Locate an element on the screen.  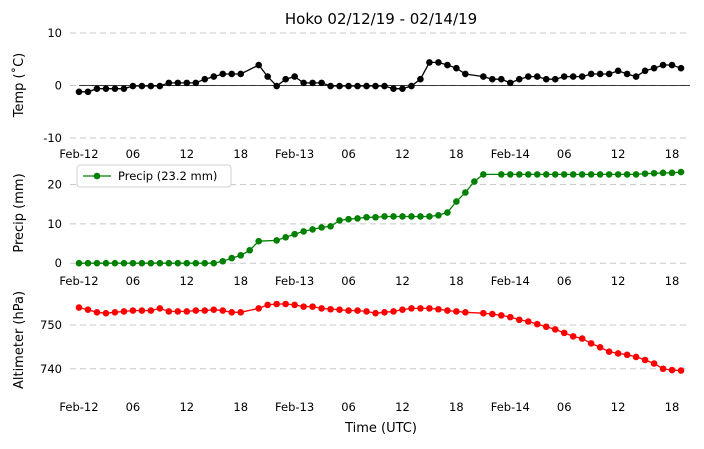
temp-y-axis-label: Temp (˚C) is located at coordinates (19, 86).